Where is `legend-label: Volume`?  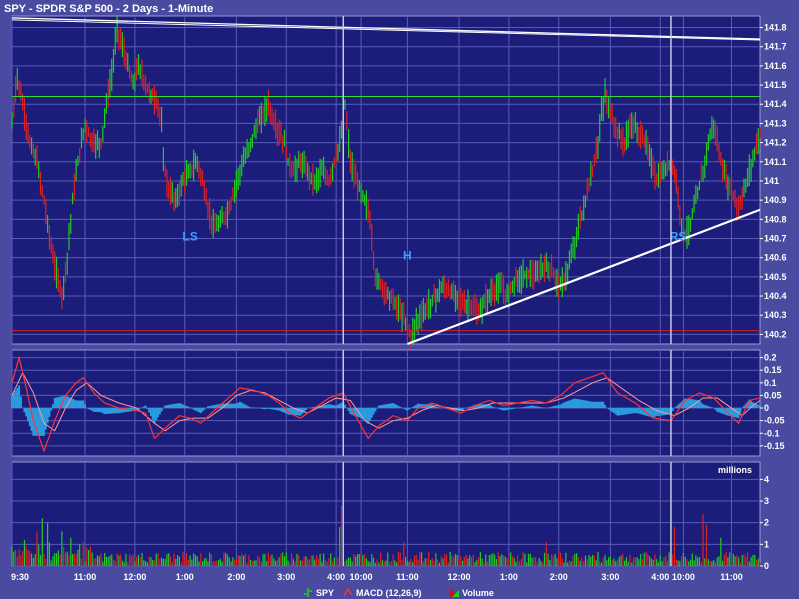 legend-label: Volume is located at coordinates (478, 593).